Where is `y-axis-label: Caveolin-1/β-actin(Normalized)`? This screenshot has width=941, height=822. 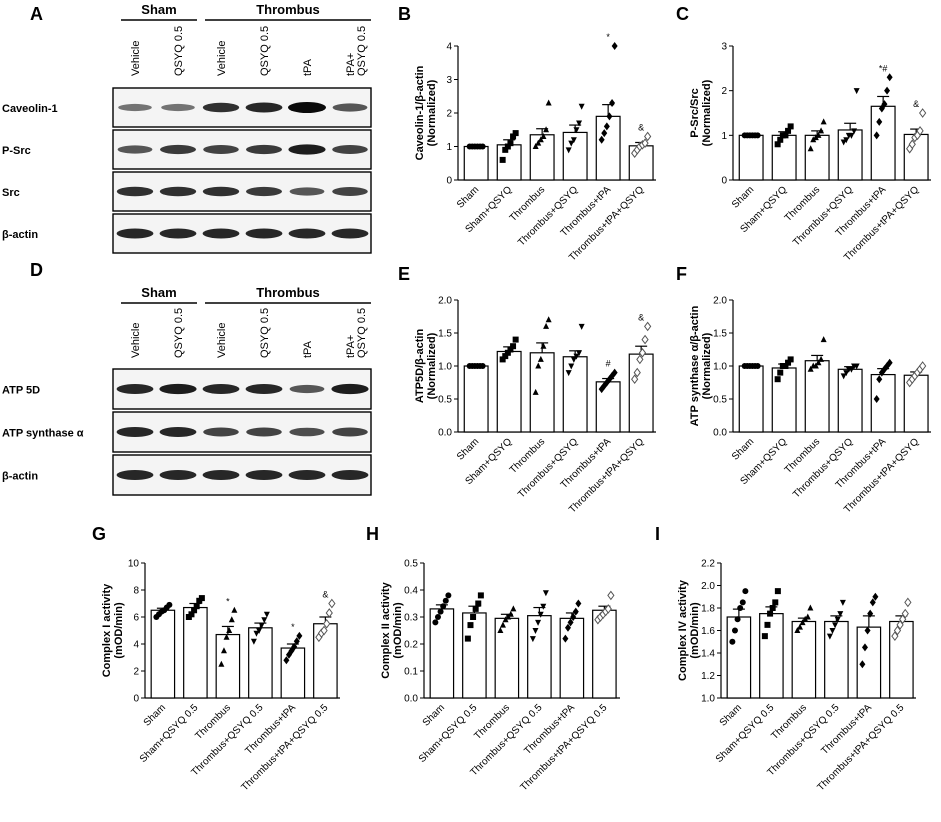 y-axis-label: Caveolin-1/β-actin(Normalized) is located at coordinates (426, 112).